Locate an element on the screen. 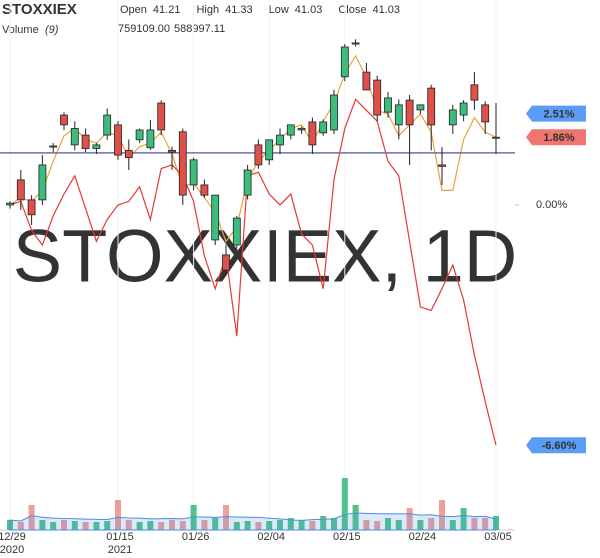  badge-label: 1.86% is located at coordinates (558, 138).